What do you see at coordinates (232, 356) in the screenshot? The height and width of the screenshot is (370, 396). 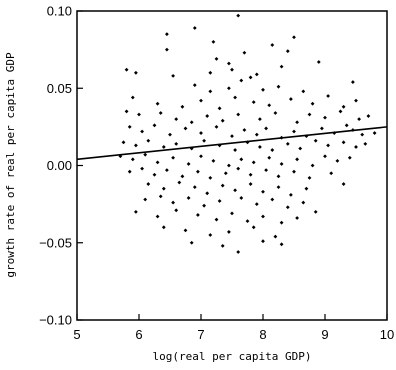 I see `x-axis-label: log(real per capita GDP)` at bounding box center [232, 356].